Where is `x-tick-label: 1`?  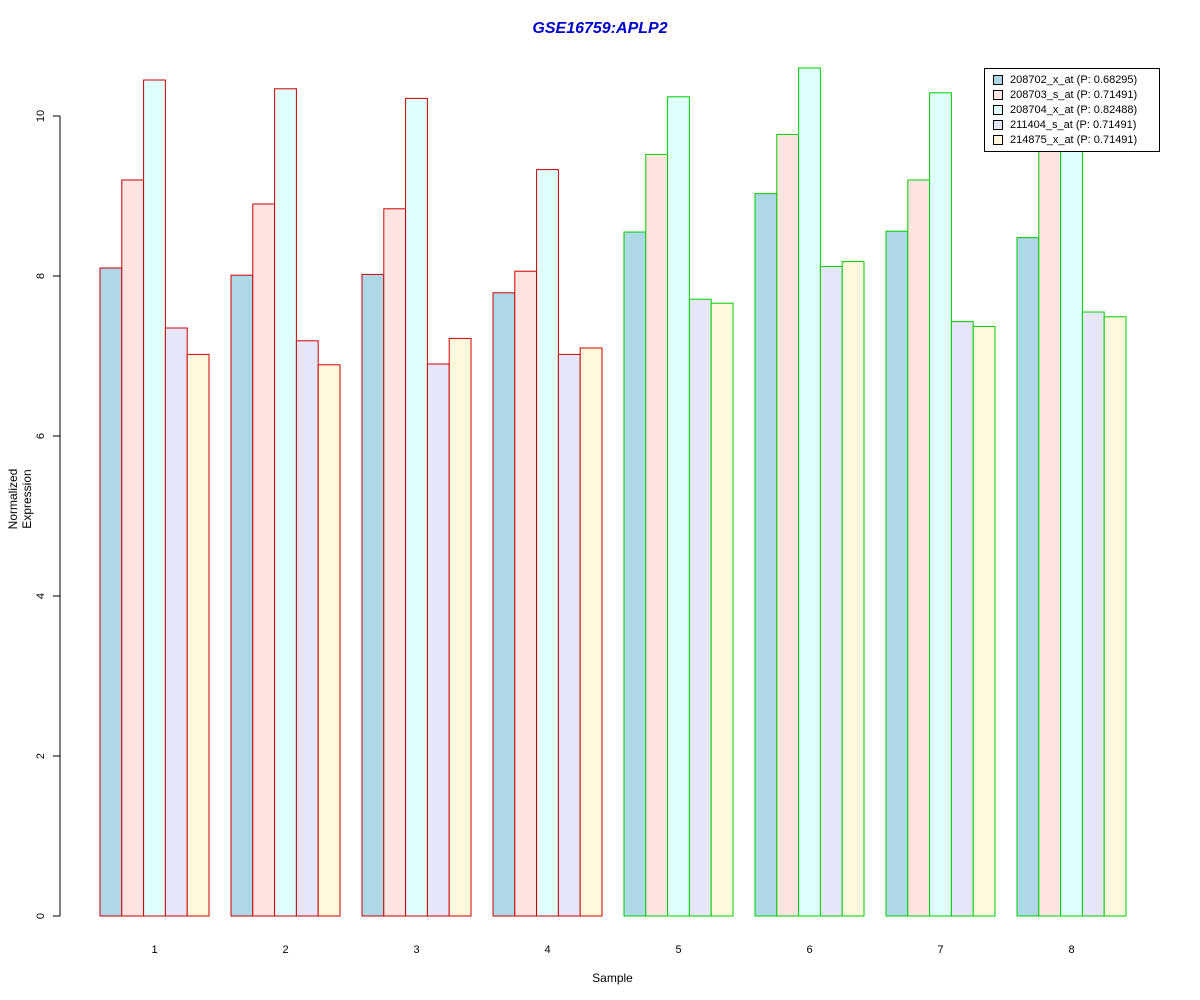 x-tick-label: 1 is located at coordinates (154, 950).